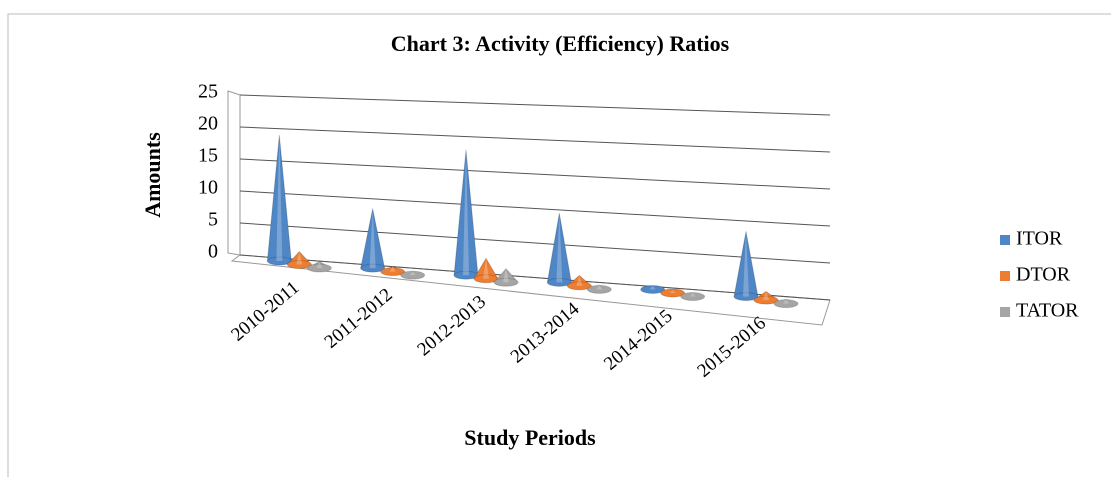  What do you see at coordinates (234, 173) in the screenshot?
I see `side-wall` at bounding box center [234, 173].